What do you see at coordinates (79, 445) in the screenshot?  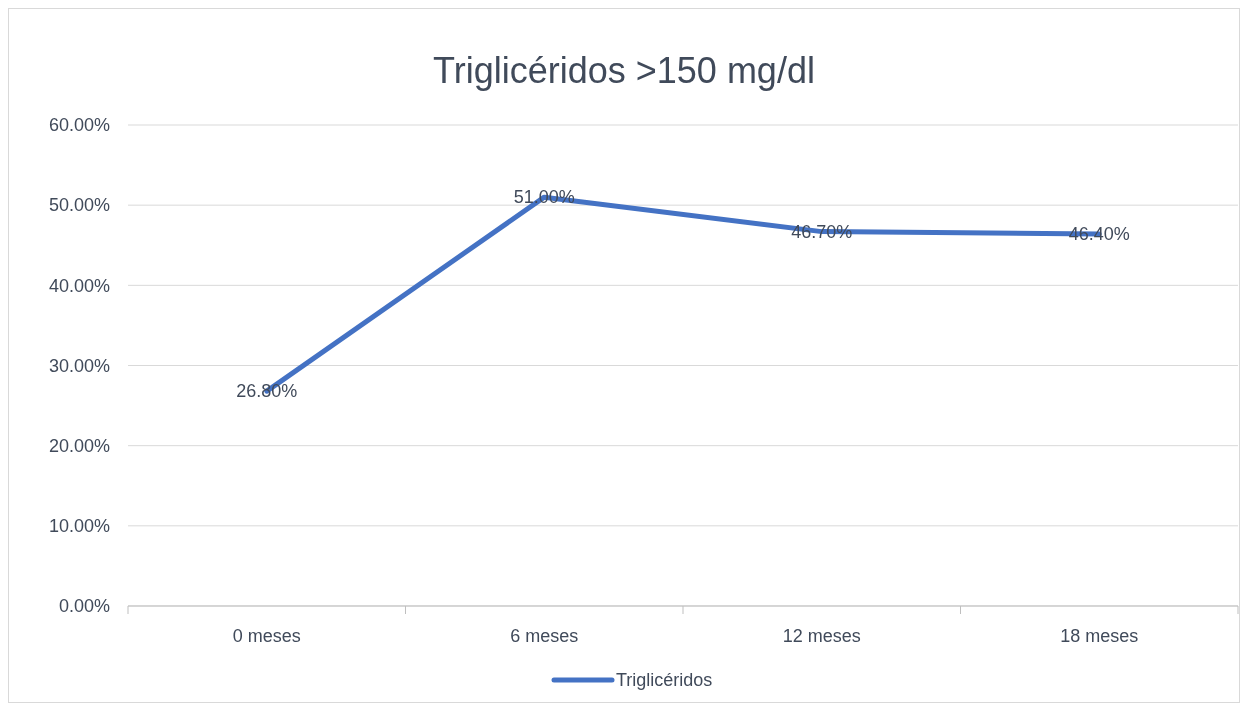 I see `y-tick-label: 20.00%` at bounding box center [79, 445].